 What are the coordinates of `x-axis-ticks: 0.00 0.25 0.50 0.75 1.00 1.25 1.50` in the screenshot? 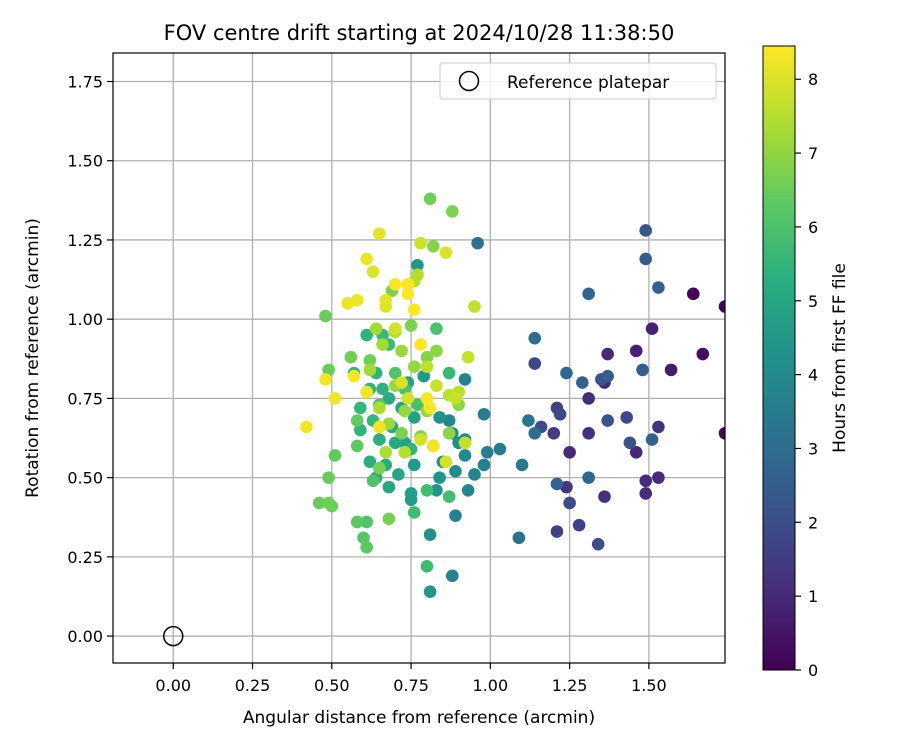 It's located at (411, 679).